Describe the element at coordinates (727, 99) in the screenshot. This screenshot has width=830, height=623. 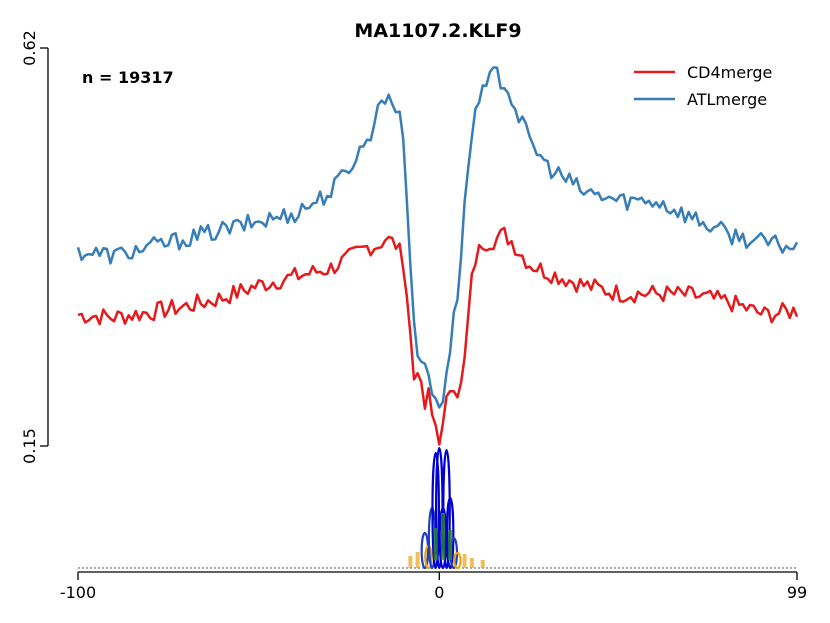
I see `legend-label: ATLmerge` at that location.